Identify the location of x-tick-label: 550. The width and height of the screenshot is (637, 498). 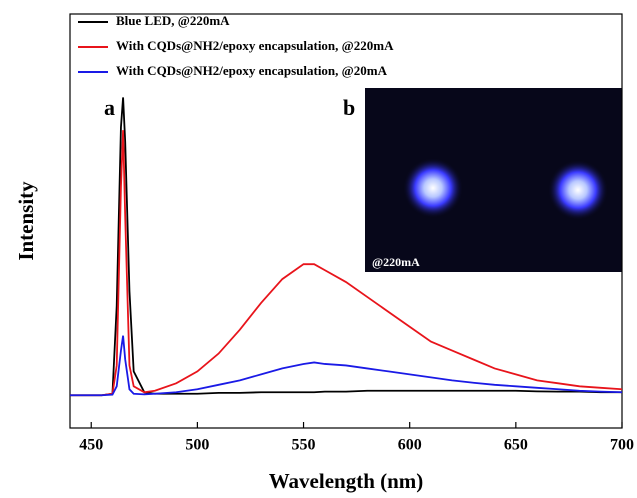
(304, 445).